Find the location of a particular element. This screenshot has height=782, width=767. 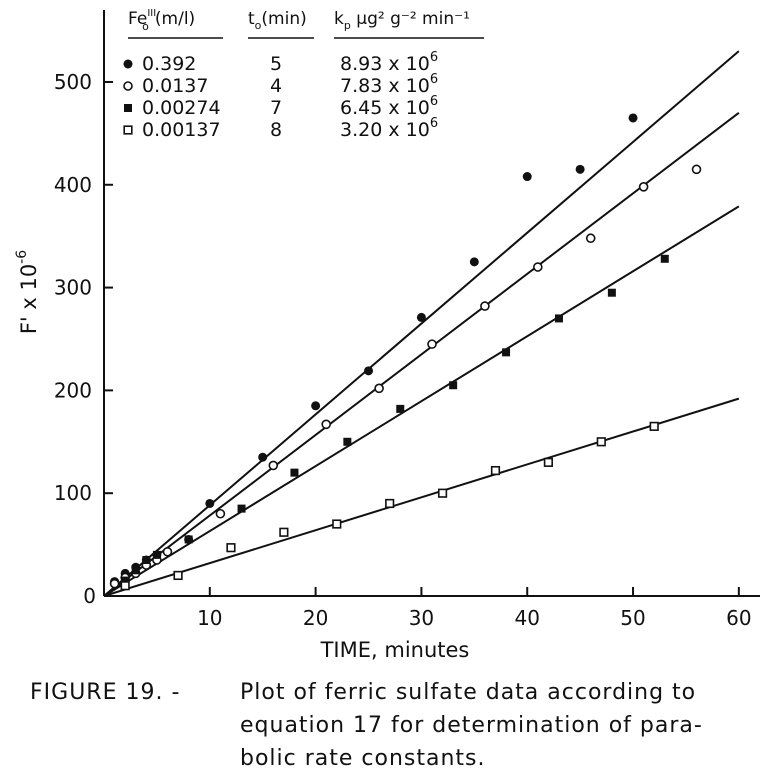

figure-caption-line-1: Plot of ferric sulfate data according to is located at coordinates (468, 692).